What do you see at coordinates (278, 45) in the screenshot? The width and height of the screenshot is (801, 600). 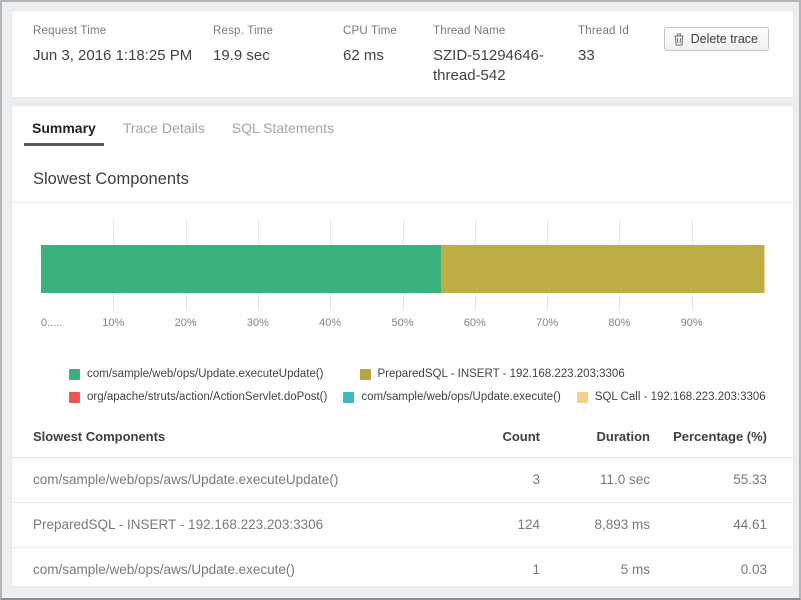 I see `resp-time-field: Resp. Time 19.9 sec` at bounding box center [278, 45].